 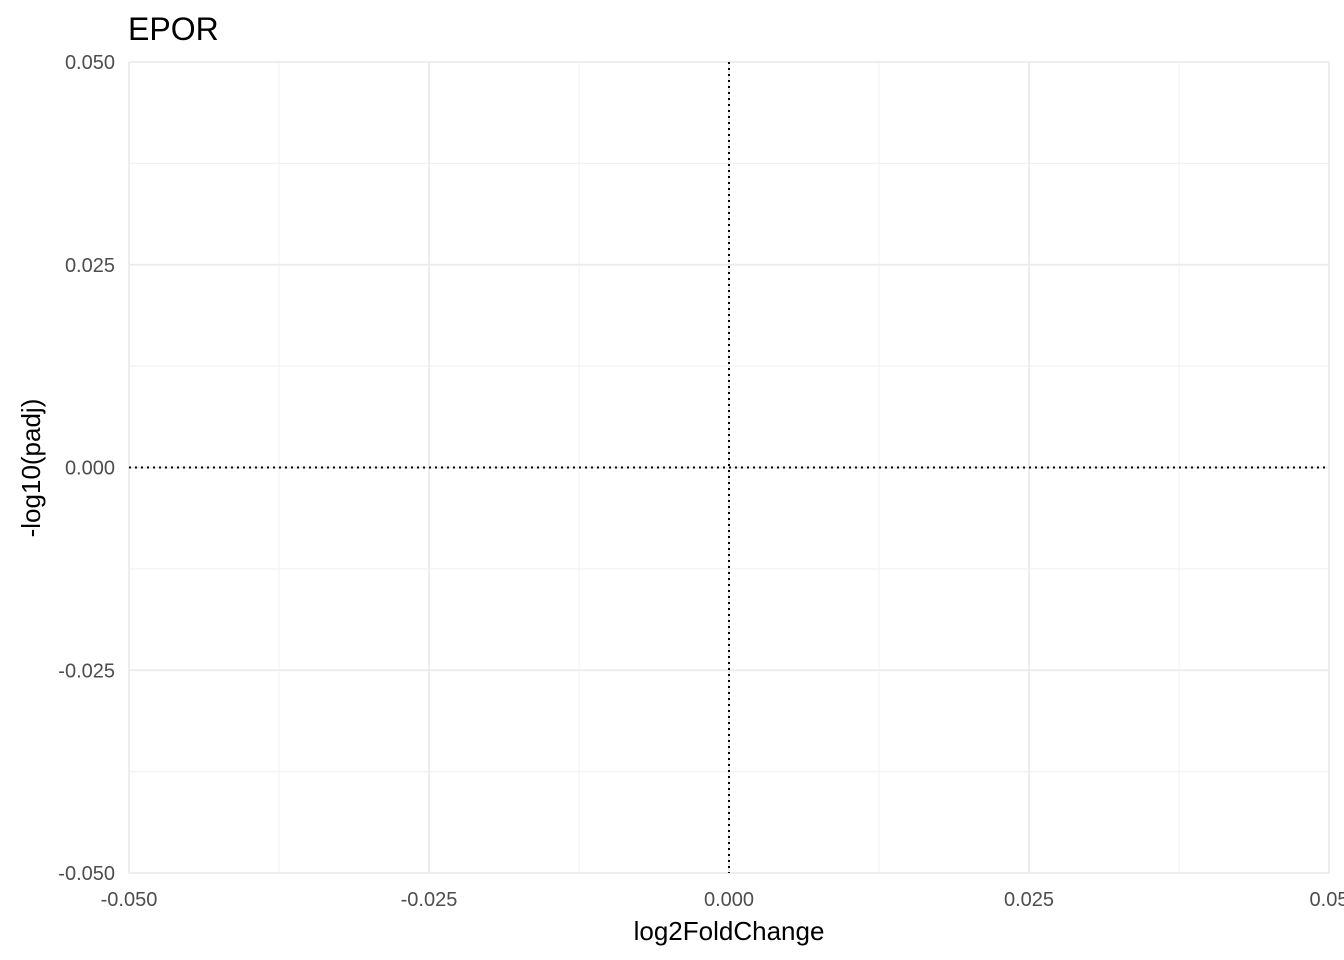 I want to click on x-tick-label: 0.025, so click(x=1029, y=900).